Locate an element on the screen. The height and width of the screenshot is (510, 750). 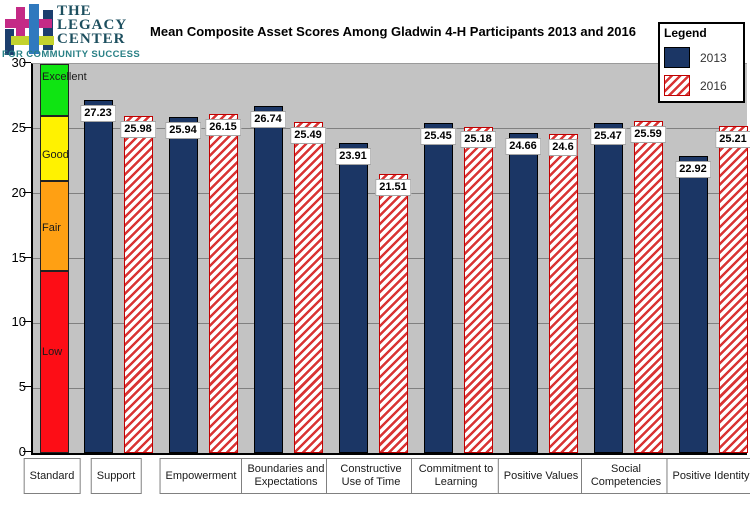
category-label-constructive-use-of-time: Constructive Use of Time is located at coordinates (371, 476).